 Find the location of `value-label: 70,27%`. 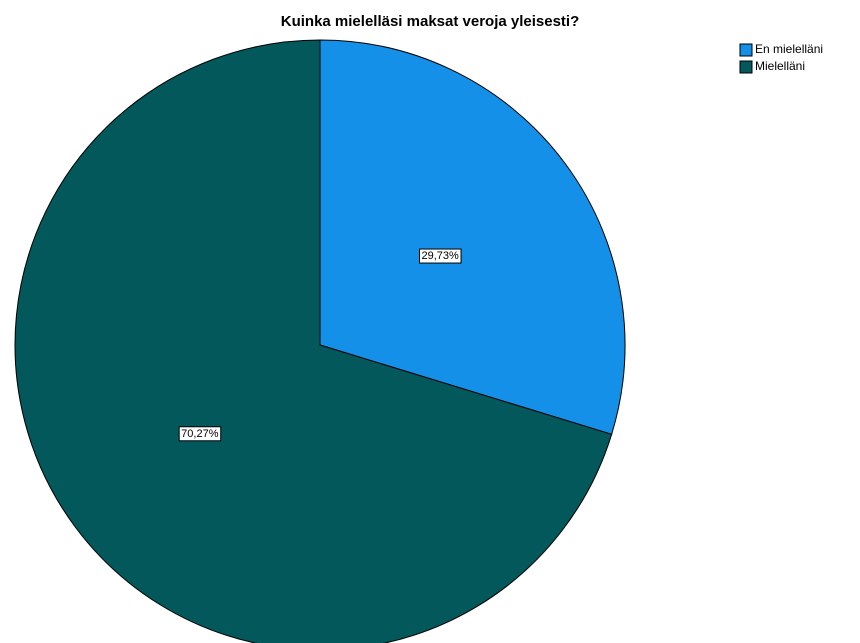

value-label: 70,27% is located at coordinates (200, 434).